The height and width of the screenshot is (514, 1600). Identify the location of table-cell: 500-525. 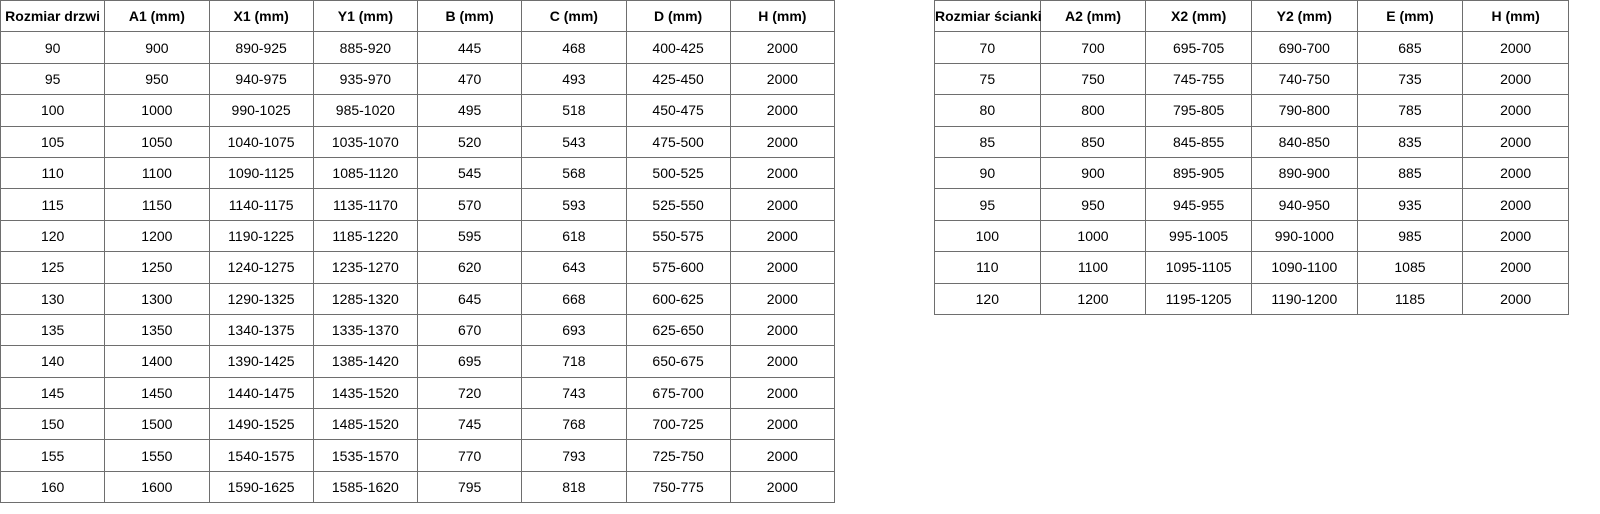
(678, 173).